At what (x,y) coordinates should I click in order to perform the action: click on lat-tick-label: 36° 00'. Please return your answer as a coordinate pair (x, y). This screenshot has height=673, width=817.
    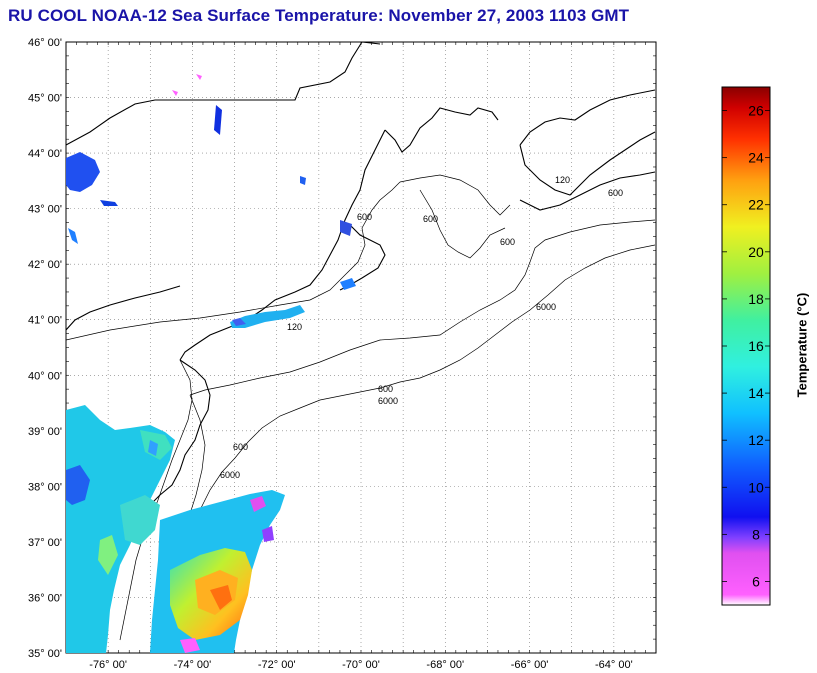
    Looking at the image, I should click on (45, 598).